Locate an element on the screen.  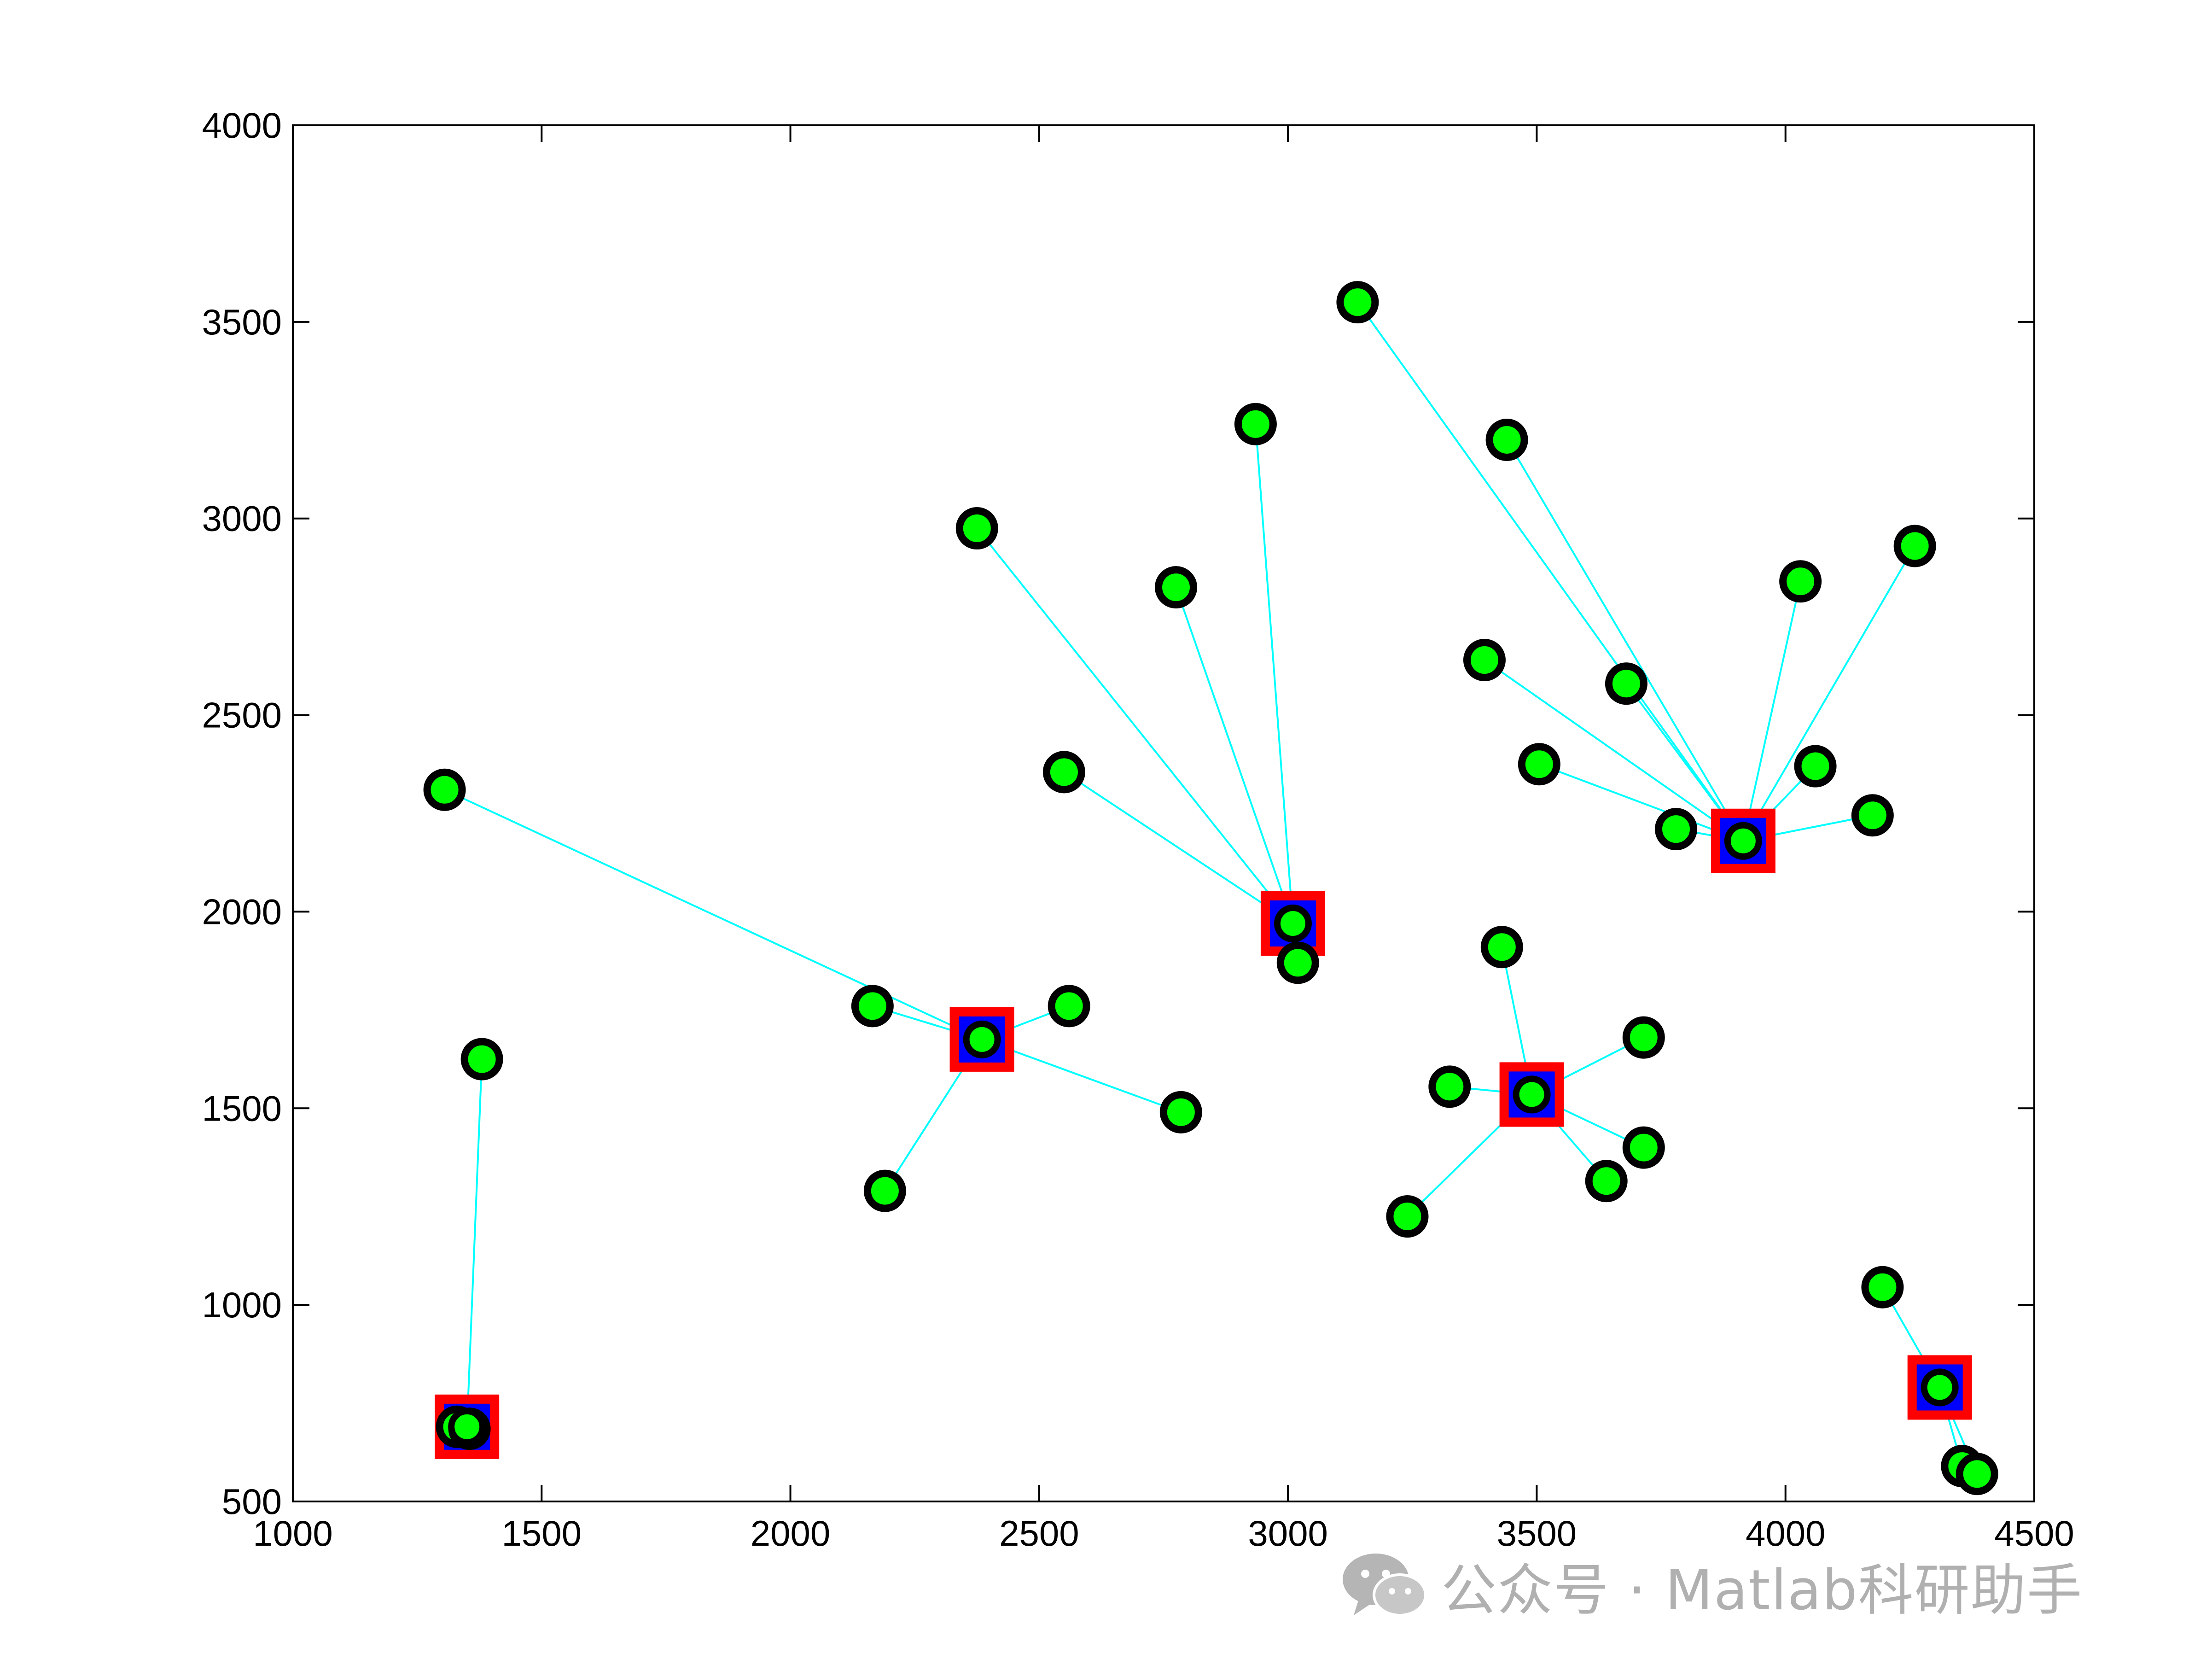
y-tick-label: 3000 is located at coordinates (242, 518).